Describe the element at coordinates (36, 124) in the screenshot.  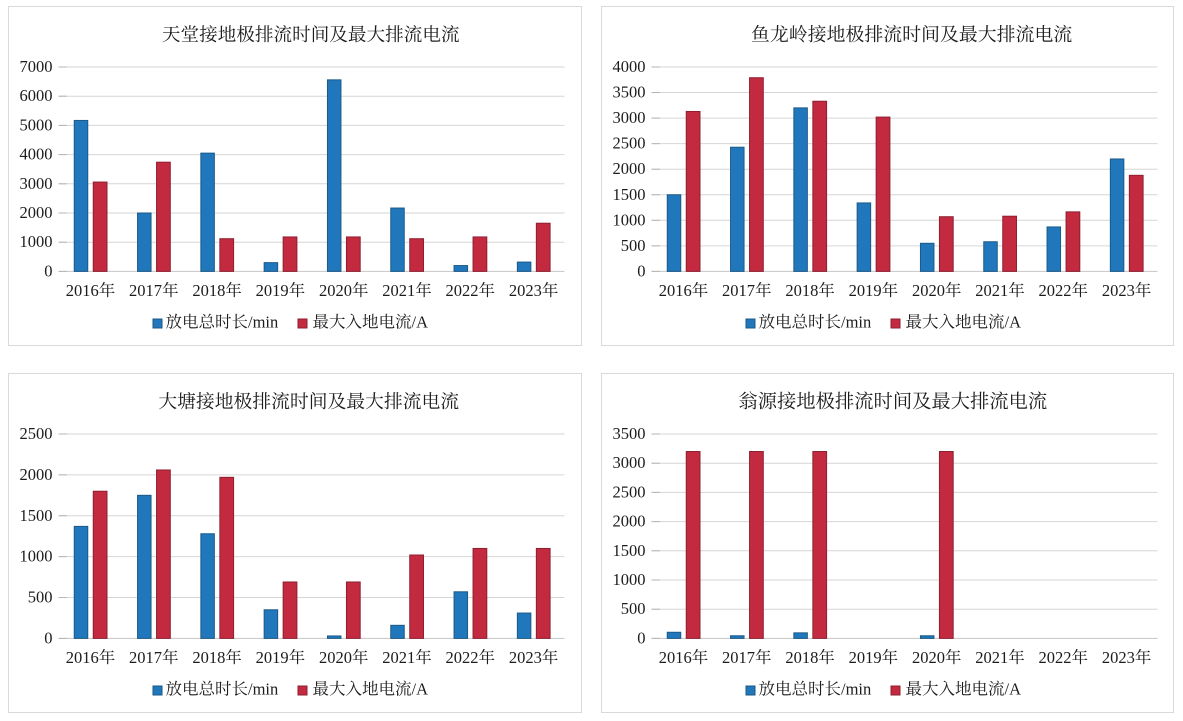
I see `svg-text: 5000` at that location.